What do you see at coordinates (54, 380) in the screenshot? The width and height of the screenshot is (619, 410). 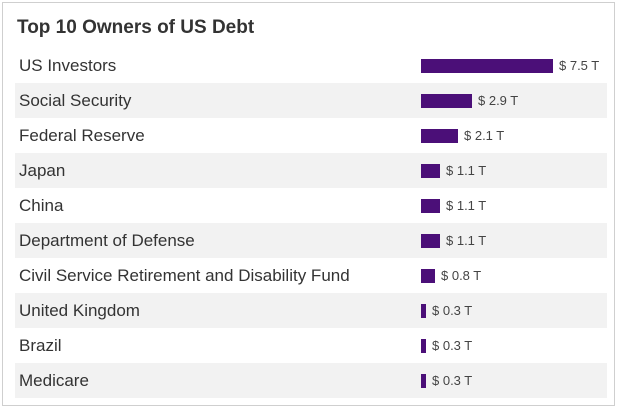 I see `category-label: Medicare` at bounding box center [54, 380].